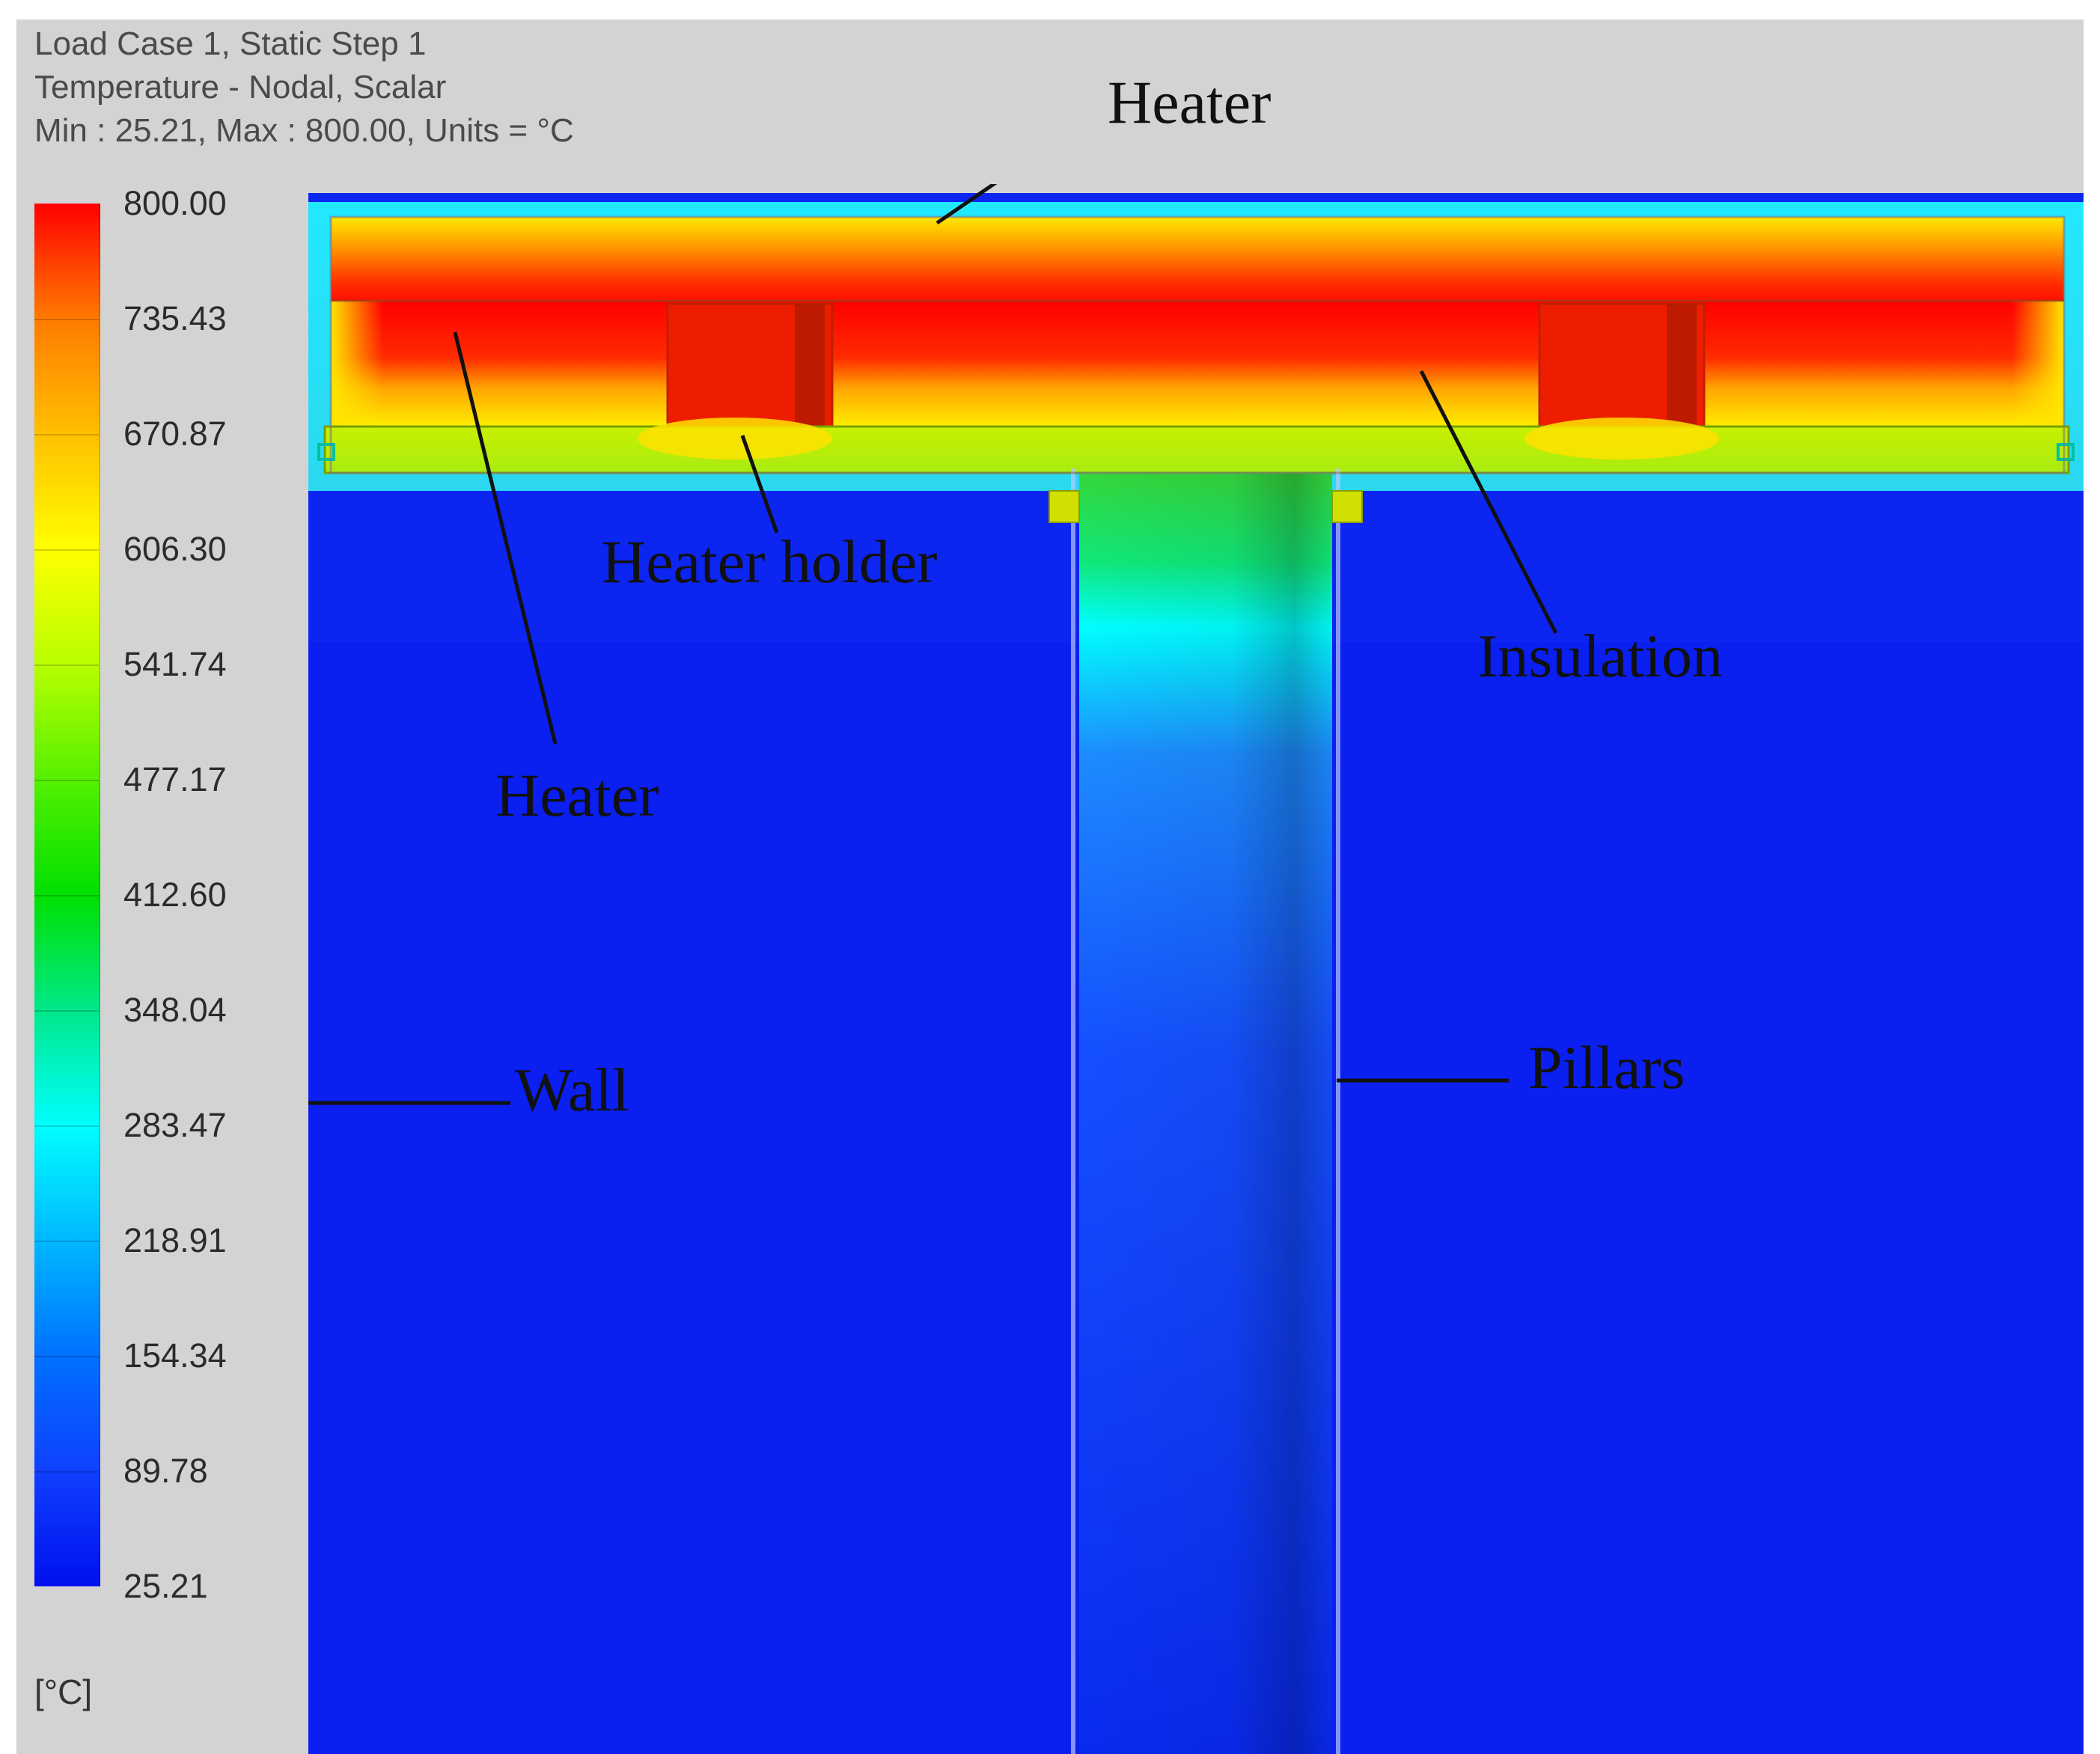  I want to click on result-type-label: Temperature - Nodal, Scalar, so click(240, 87).